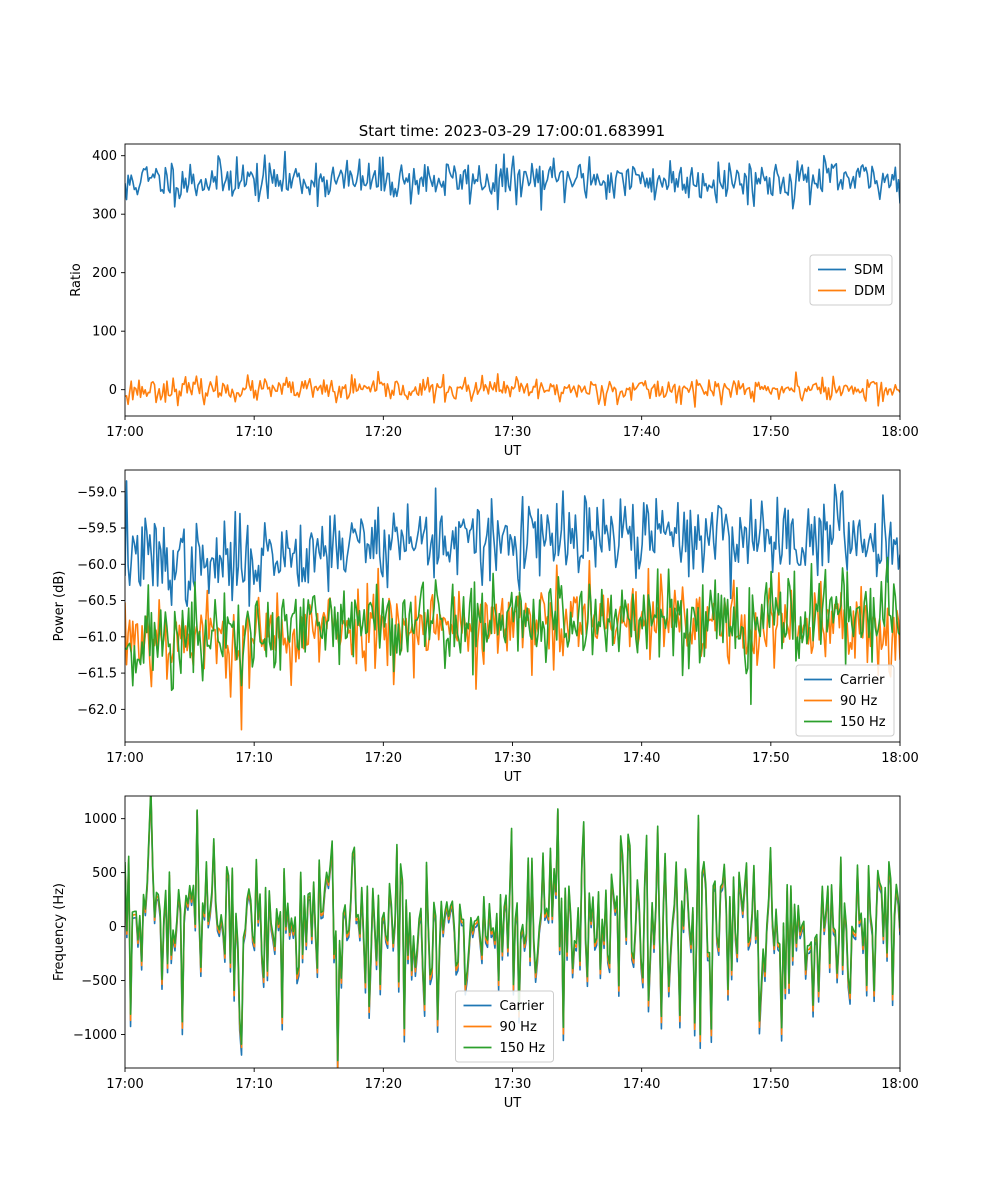 The image size is (1000, 1200). I want to click on legend-label: SDM, so click(868, 270).